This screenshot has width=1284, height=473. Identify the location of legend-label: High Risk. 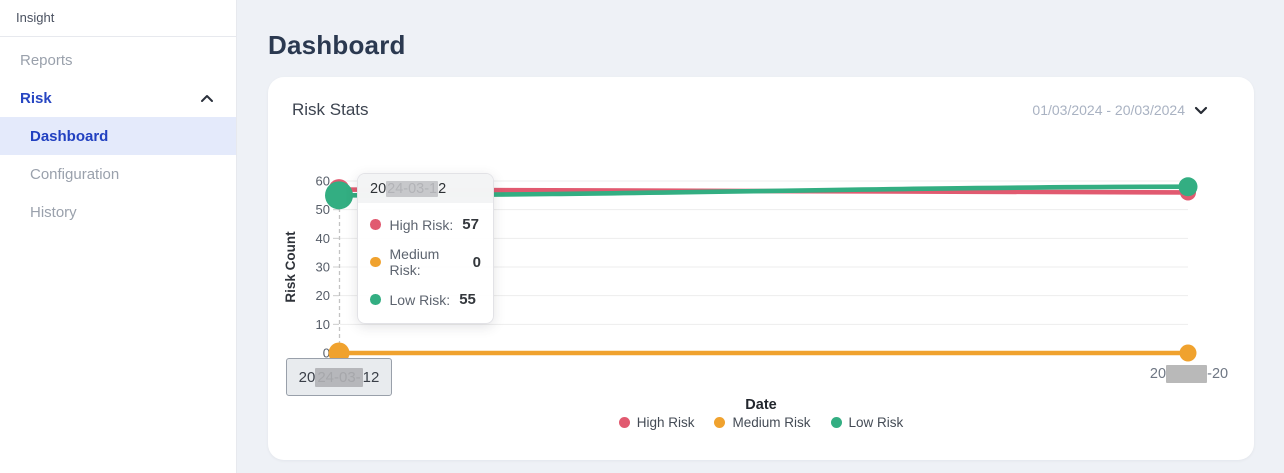
(665, 422).